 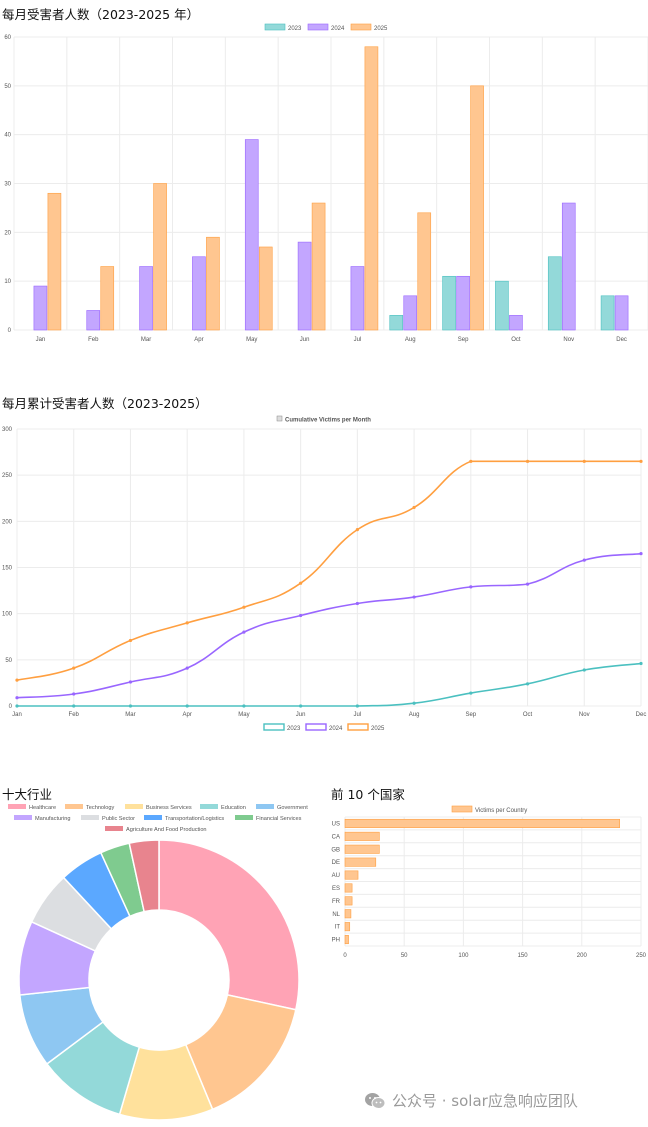 I want to click on bar-2024-mar, so click(x=146, y=298).